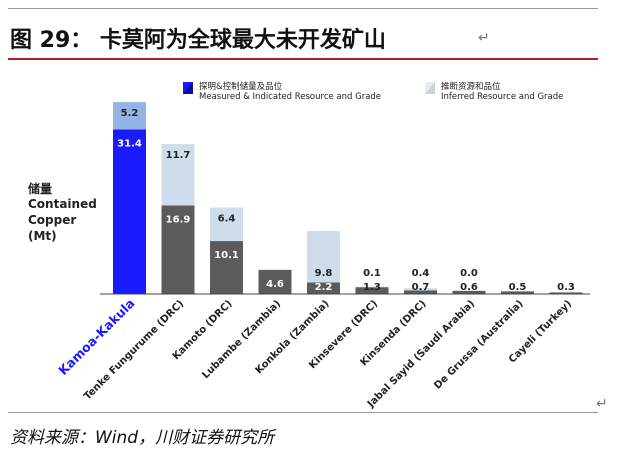  I want to click on data-label-inferred-konkola-zambia: 9.8, so click(324, 273).